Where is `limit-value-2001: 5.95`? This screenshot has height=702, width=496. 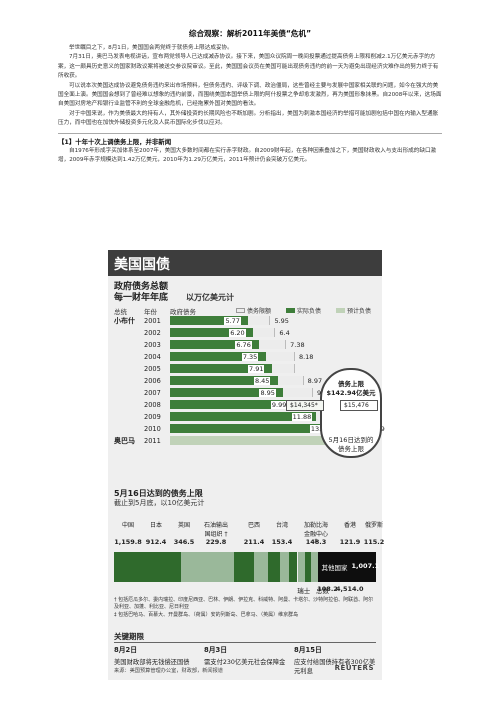 limit-value-2001: 5.95 is located at coordinates (281, 321).